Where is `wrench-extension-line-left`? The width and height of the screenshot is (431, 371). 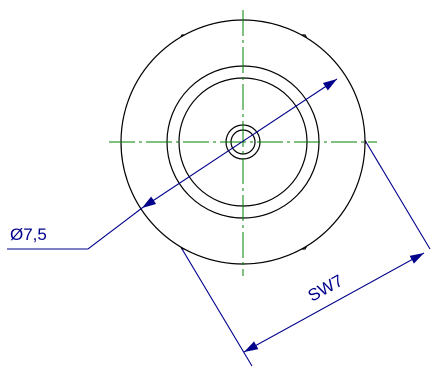
wrench-extension-line-left is located at coordinates (217, 307).